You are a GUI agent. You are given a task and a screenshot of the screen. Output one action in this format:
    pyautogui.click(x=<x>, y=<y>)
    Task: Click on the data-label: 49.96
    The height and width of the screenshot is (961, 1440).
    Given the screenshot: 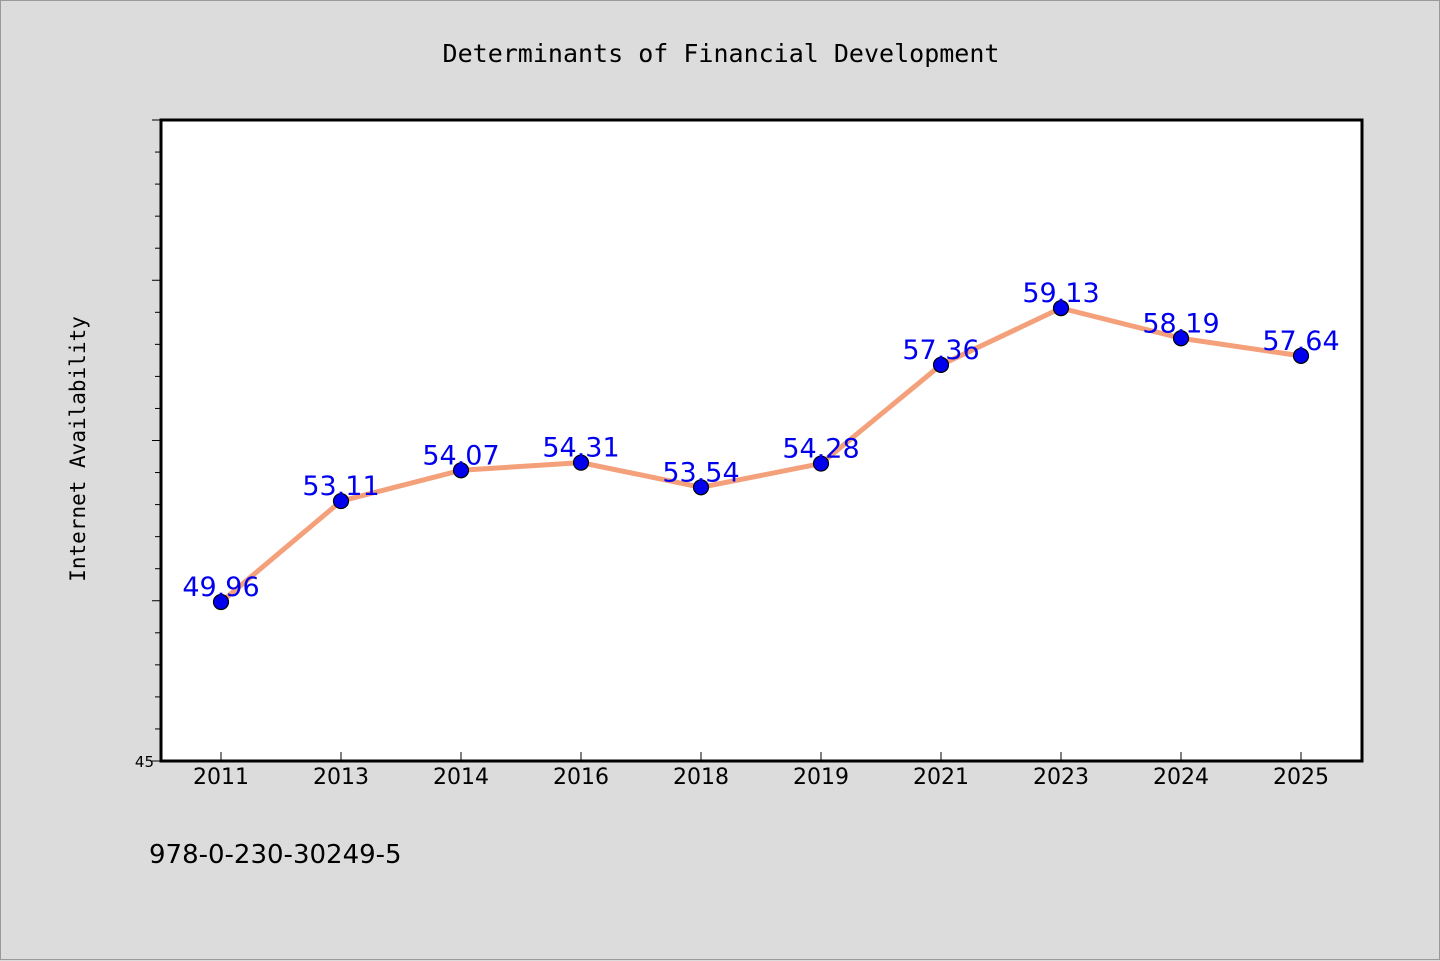 What is the action you would take?
    pyautogui.click(x=220, y=587)
    